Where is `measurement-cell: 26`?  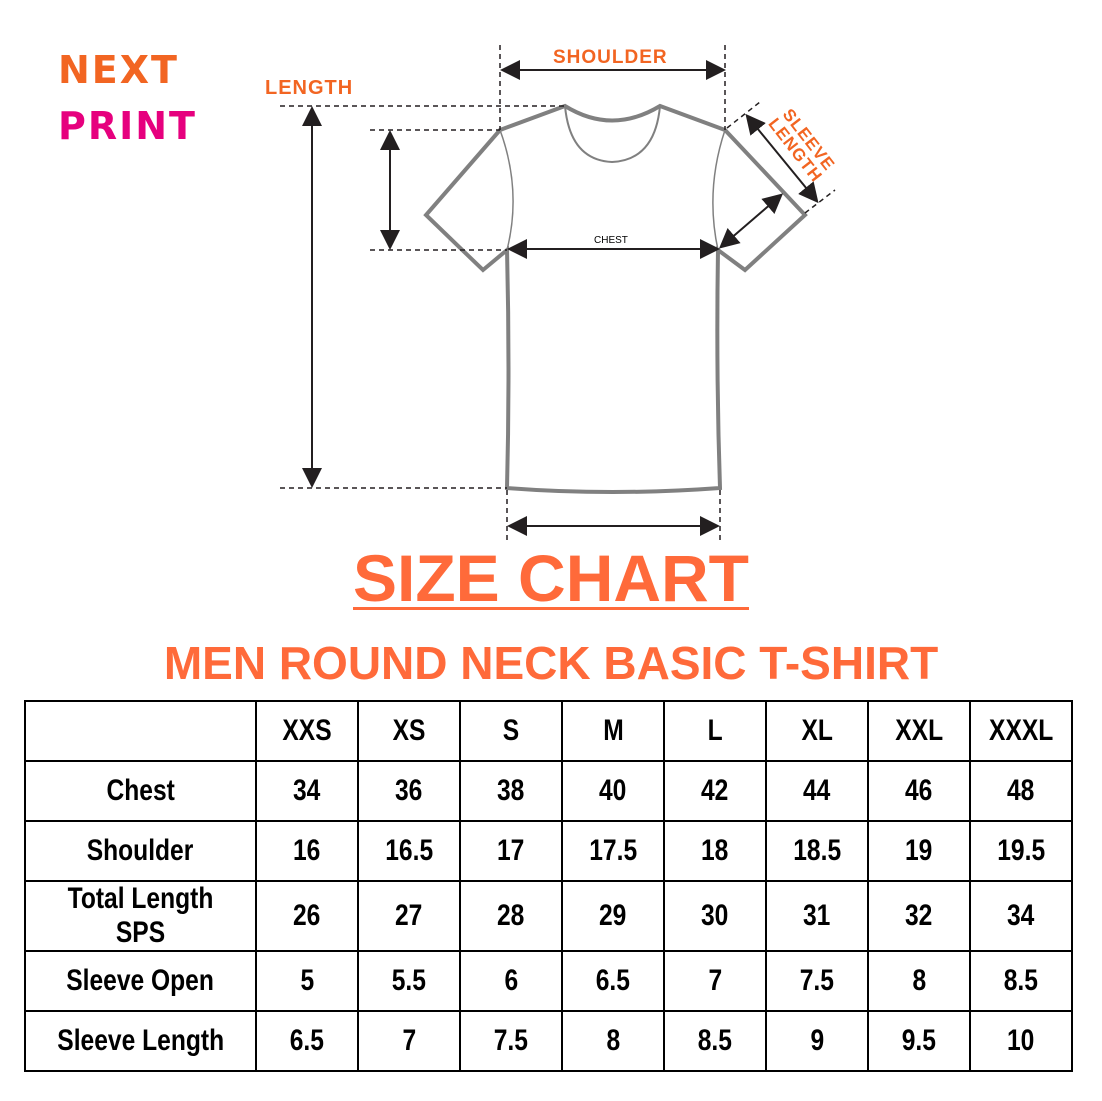 measurement-cell: 26 is located at coordinates (307, 916).